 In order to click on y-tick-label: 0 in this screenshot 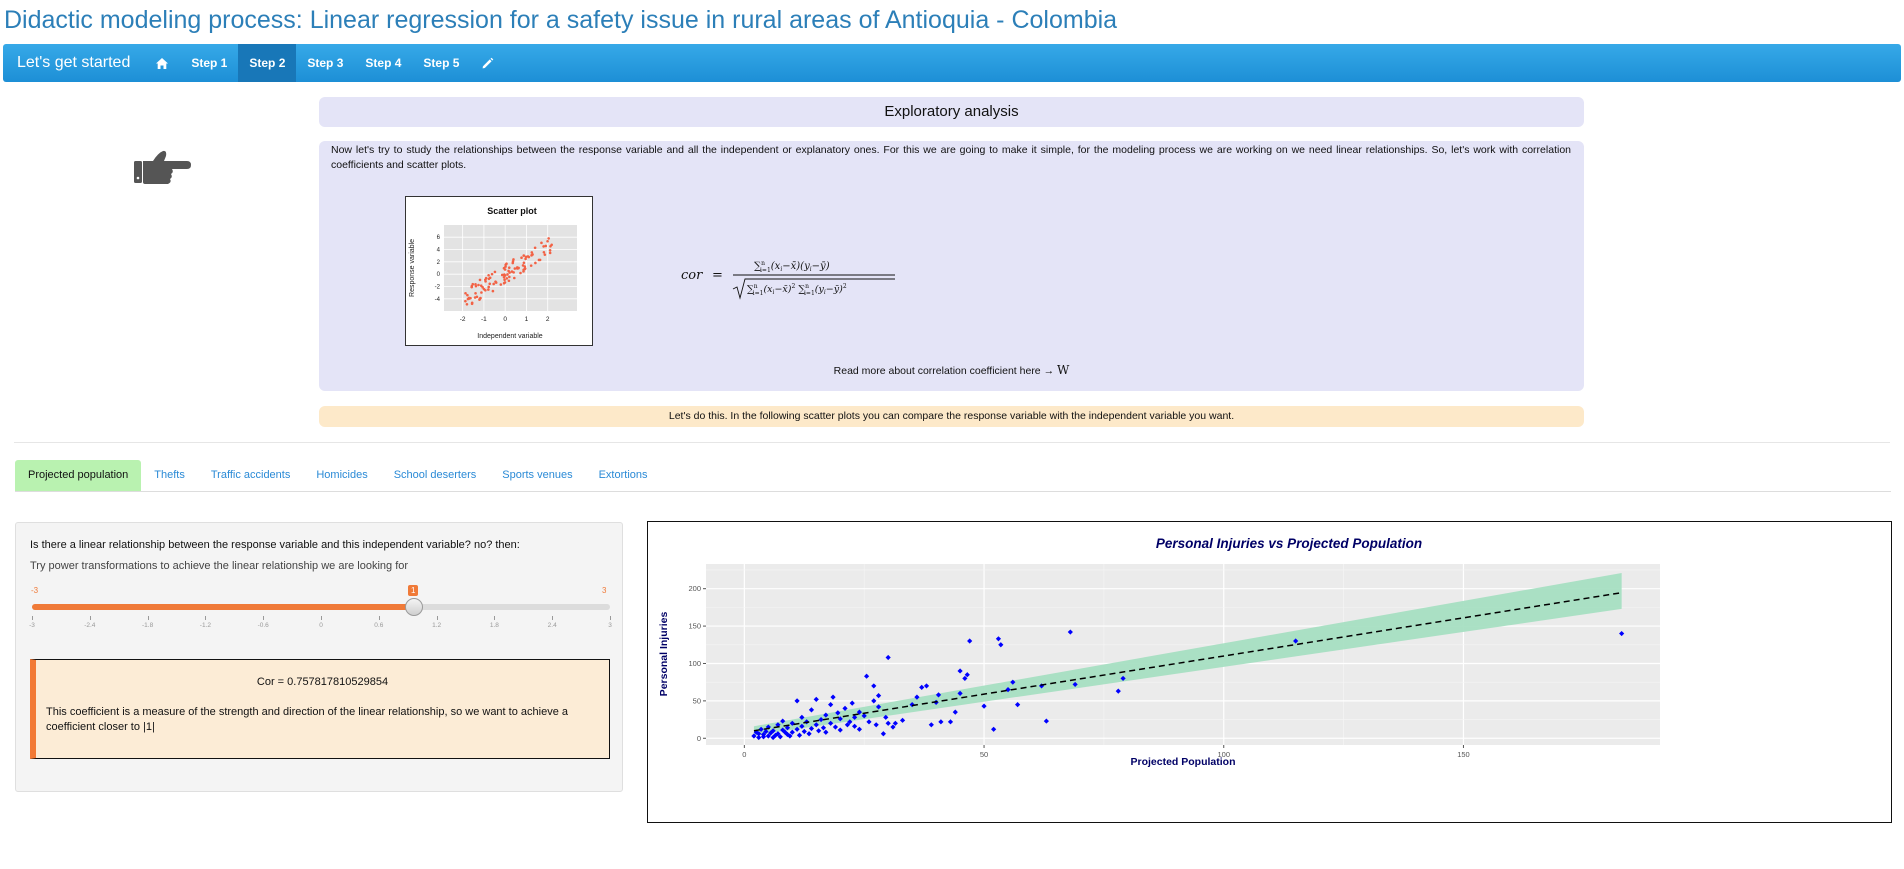, I will do `click(699, 738)`.